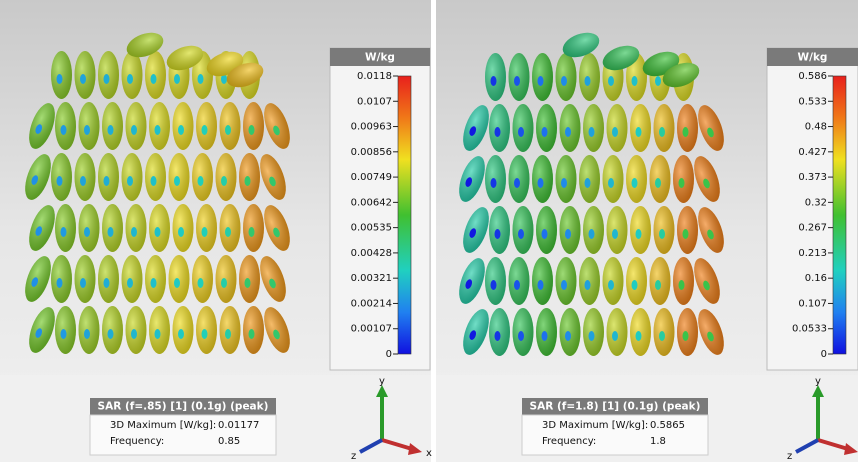  Describe the element at coordinates (404, 215) in the screenshot. I see `color-bar` at that location.